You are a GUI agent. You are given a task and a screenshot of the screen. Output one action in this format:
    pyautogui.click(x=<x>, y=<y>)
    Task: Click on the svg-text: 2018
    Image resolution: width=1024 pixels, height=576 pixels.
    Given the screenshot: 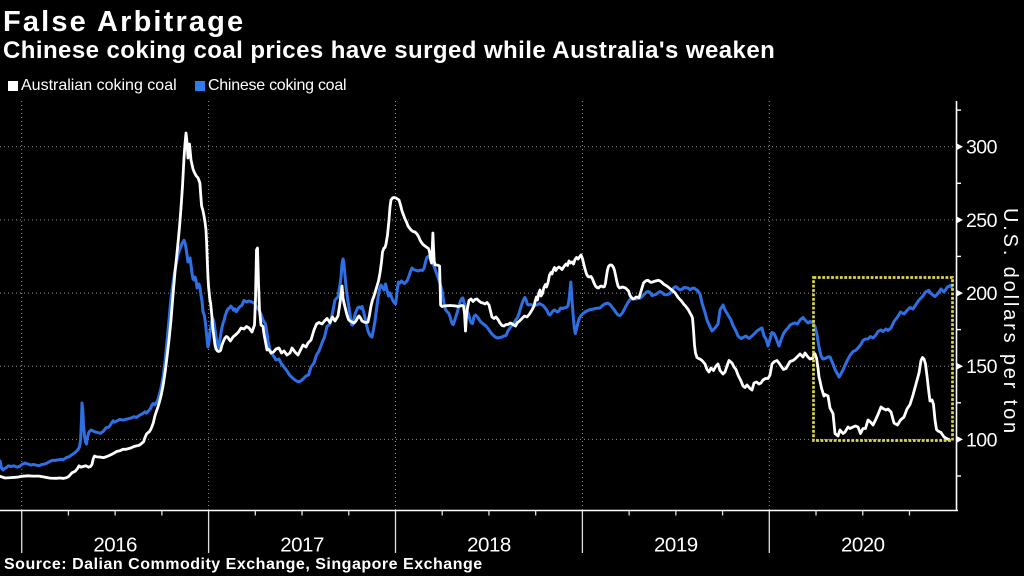 What is the action you would take?
    pyautogui.click(x=489, y=545)
    